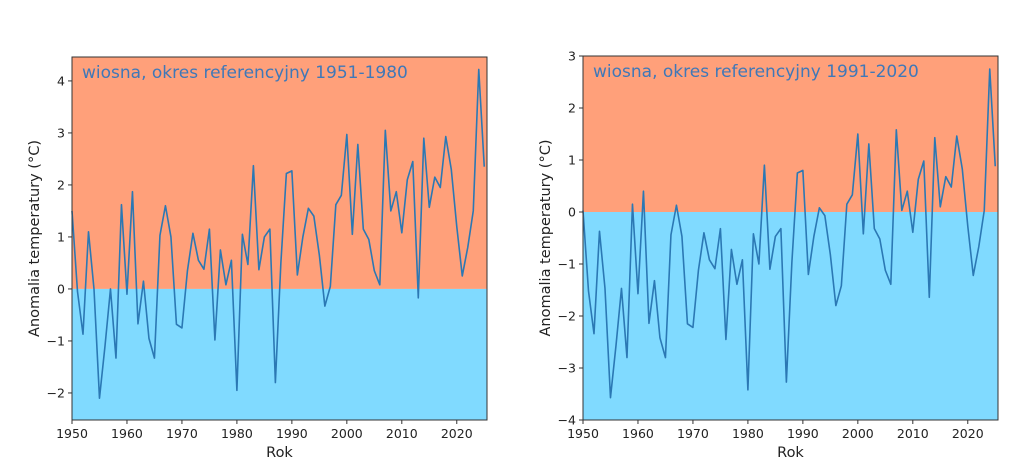  Describe the element at coordinates (279, 354) in the screenshot. I see `negative-anomaly-background` at that location.